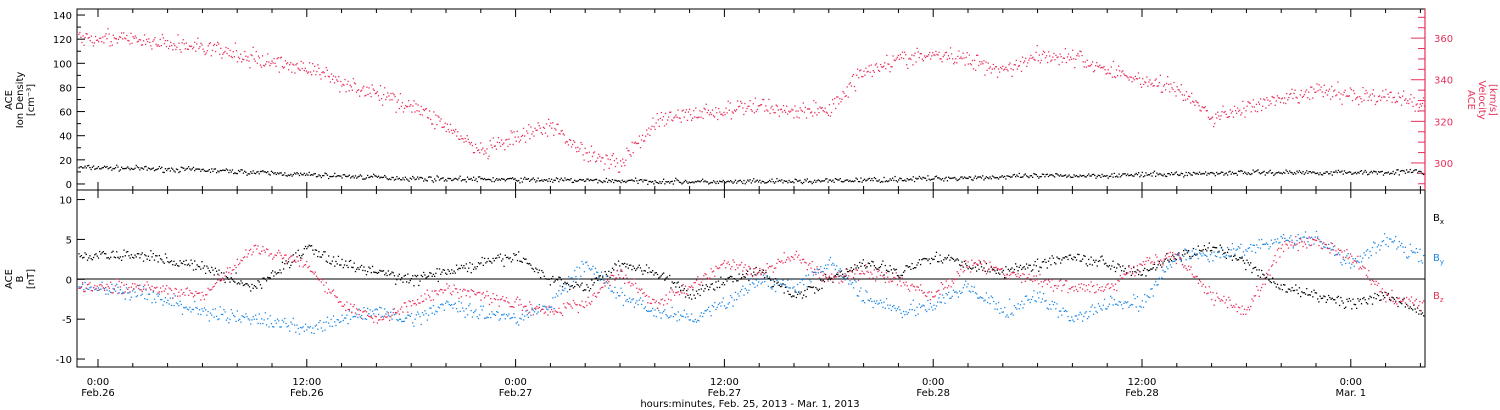 The image size is (1500, 410). I want to click on time-tick-label: 0:00, so click(1351, 382).